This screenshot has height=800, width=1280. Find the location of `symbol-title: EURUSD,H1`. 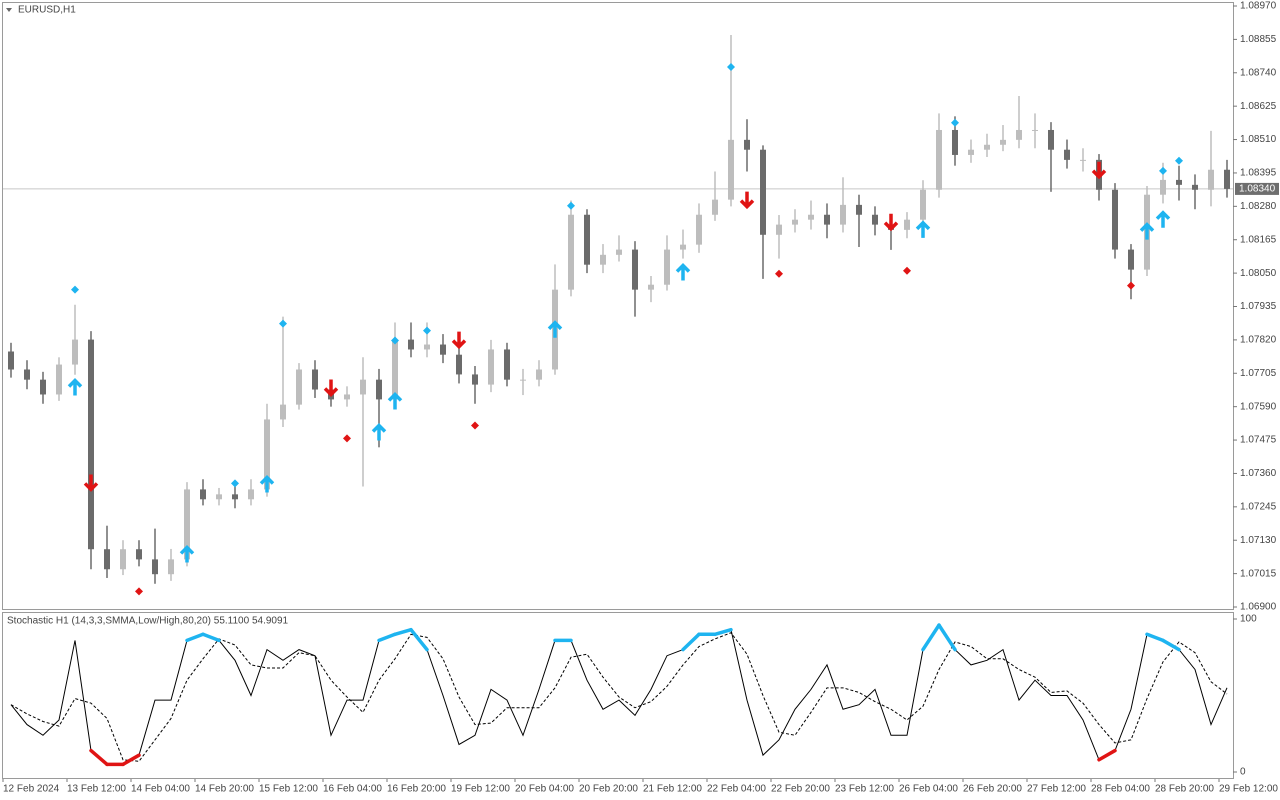

symbol-title: EURUSD,H1 is located at coordinates (47, 10).